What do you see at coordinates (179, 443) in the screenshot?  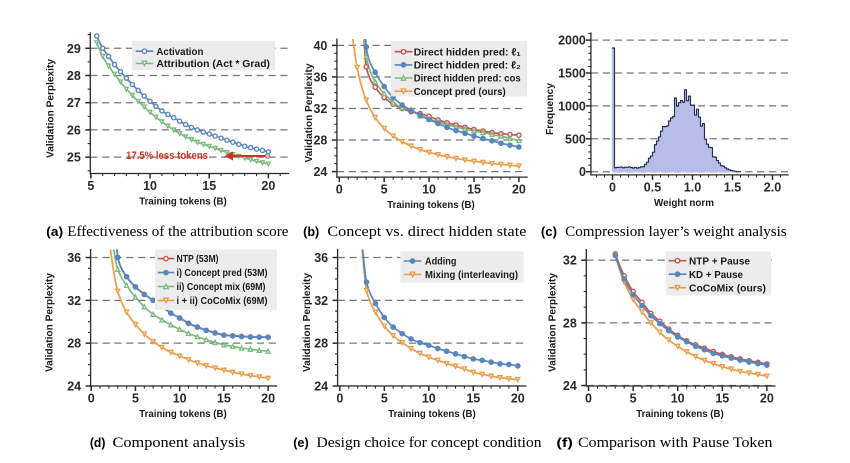 I see `svg-text: Component analysis` at bounding box center [179, 443].